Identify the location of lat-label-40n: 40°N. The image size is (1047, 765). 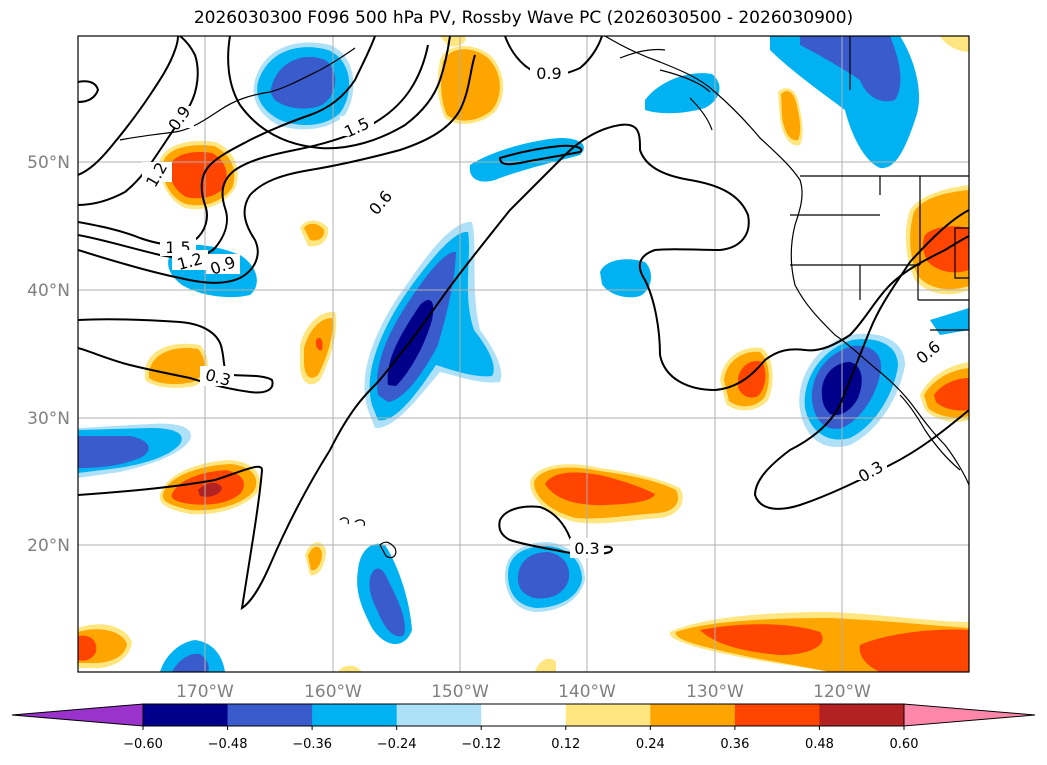
(48, 291).